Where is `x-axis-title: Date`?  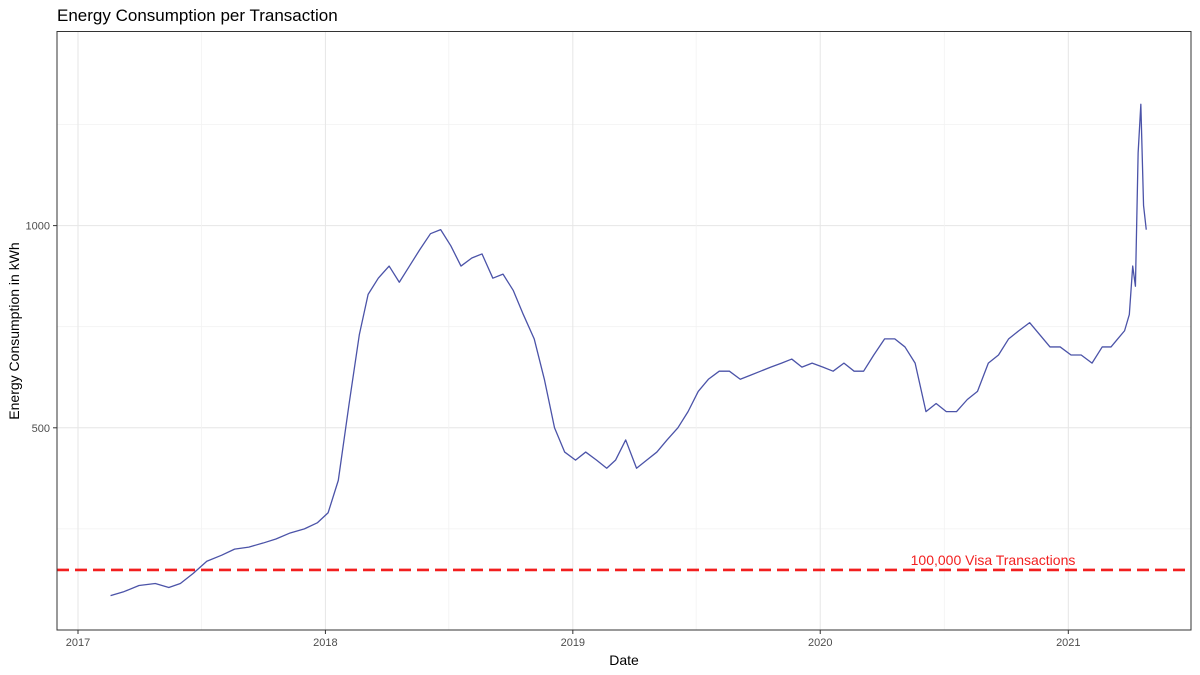 x-axis-title: Date is located at coordinates (624, 660).